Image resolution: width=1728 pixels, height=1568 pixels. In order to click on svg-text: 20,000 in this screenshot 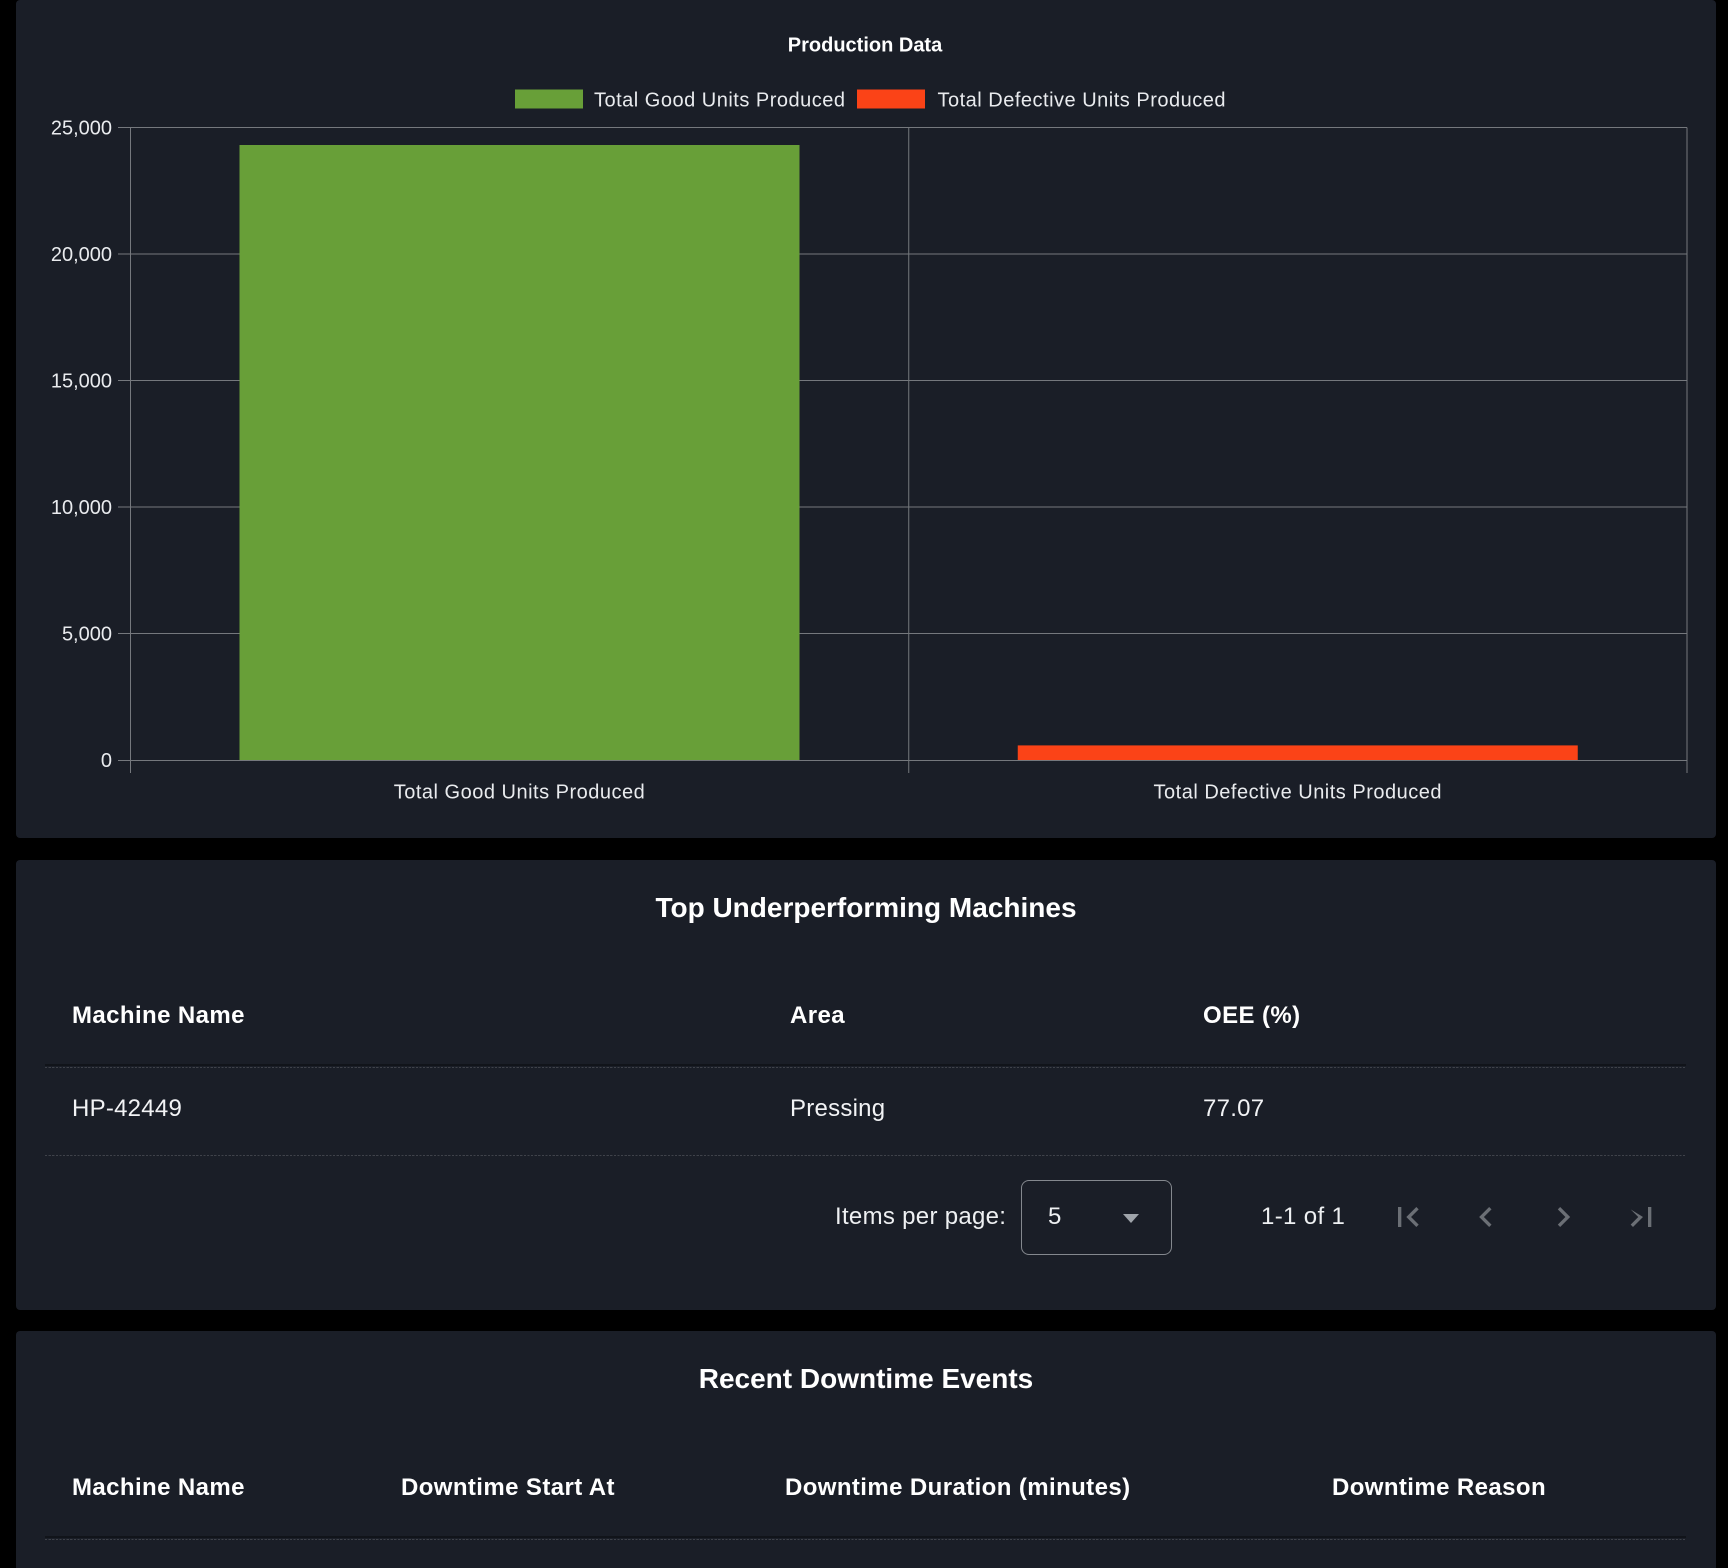, I will do `click(81, 255)`.